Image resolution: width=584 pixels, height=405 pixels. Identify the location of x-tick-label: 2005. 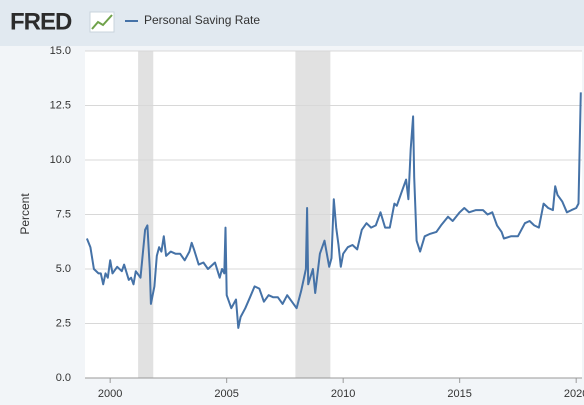
(226, 394).